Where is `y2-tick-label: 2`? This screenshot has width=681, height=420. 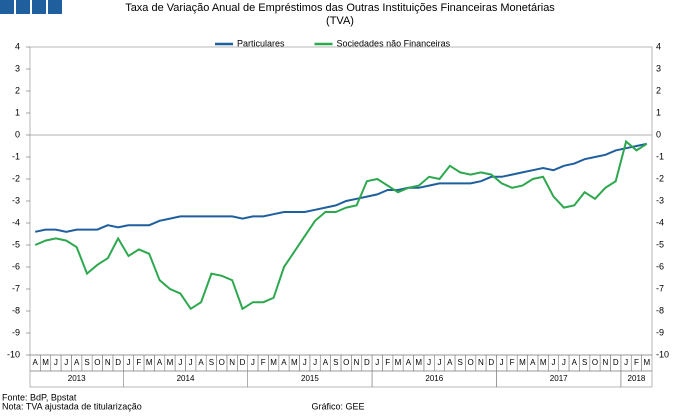
y2-tick-label: 2 is located at coordinates (658, 90).